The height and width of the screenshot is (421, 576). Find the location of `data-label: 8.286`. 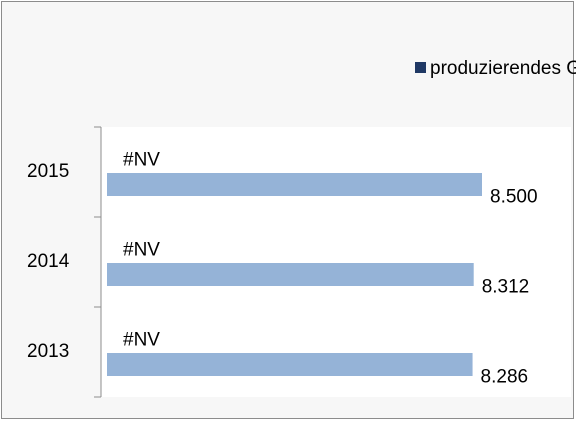

data-label: 8.286 is located at coordinates (505, 377).